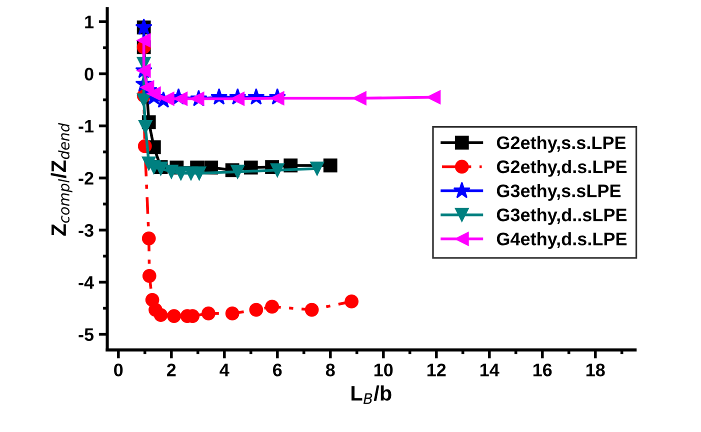 The image size is (701, 432). I want to click on x-tick-label: 6, so click(277, 370).